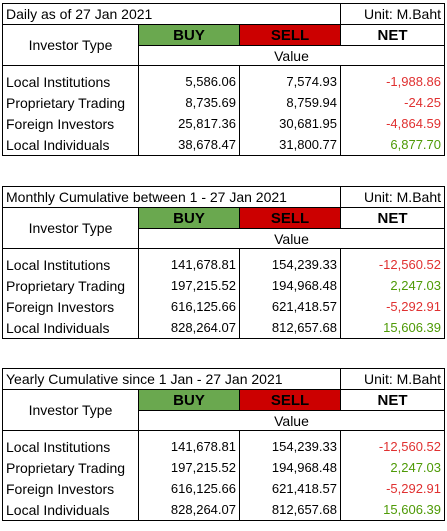 Image resolution: width=447 pixels, height=531 pixels. I want to click on net-value: -24.25, so click(392, 102).